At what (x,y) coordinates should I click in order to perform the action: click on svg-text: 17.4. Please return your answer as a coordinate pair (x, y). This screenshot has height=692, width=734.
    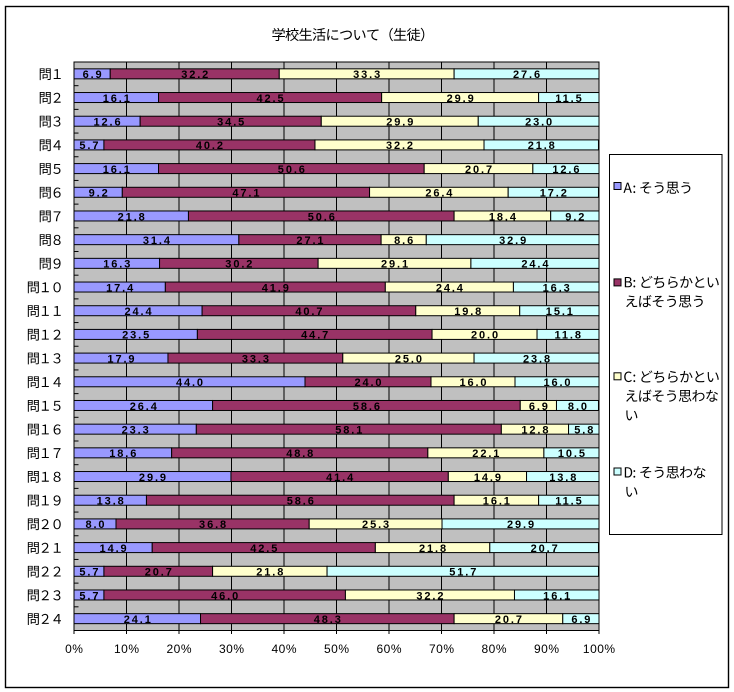
    Looking at the image, I should click on (120, 288).